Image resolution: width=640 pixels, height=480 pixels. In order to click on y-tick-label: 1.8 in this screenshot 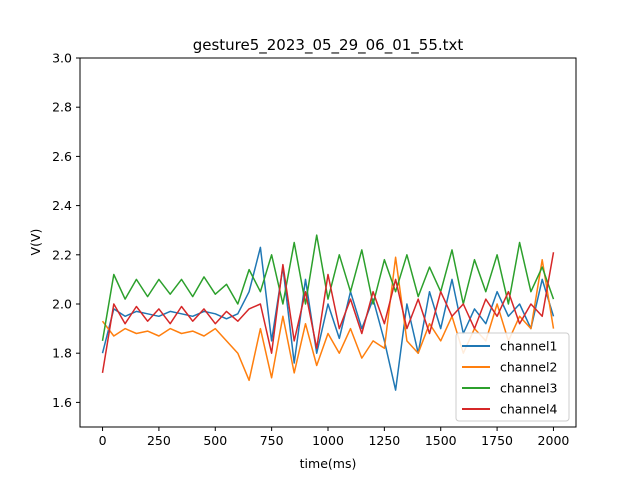, I will do `click(62, 353)`.